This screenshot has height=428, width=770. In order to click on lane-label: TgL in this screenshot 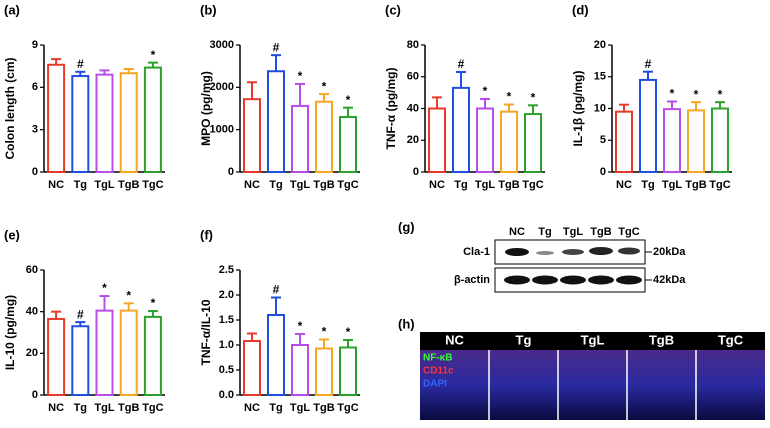, I will do `click(573, 232)`.